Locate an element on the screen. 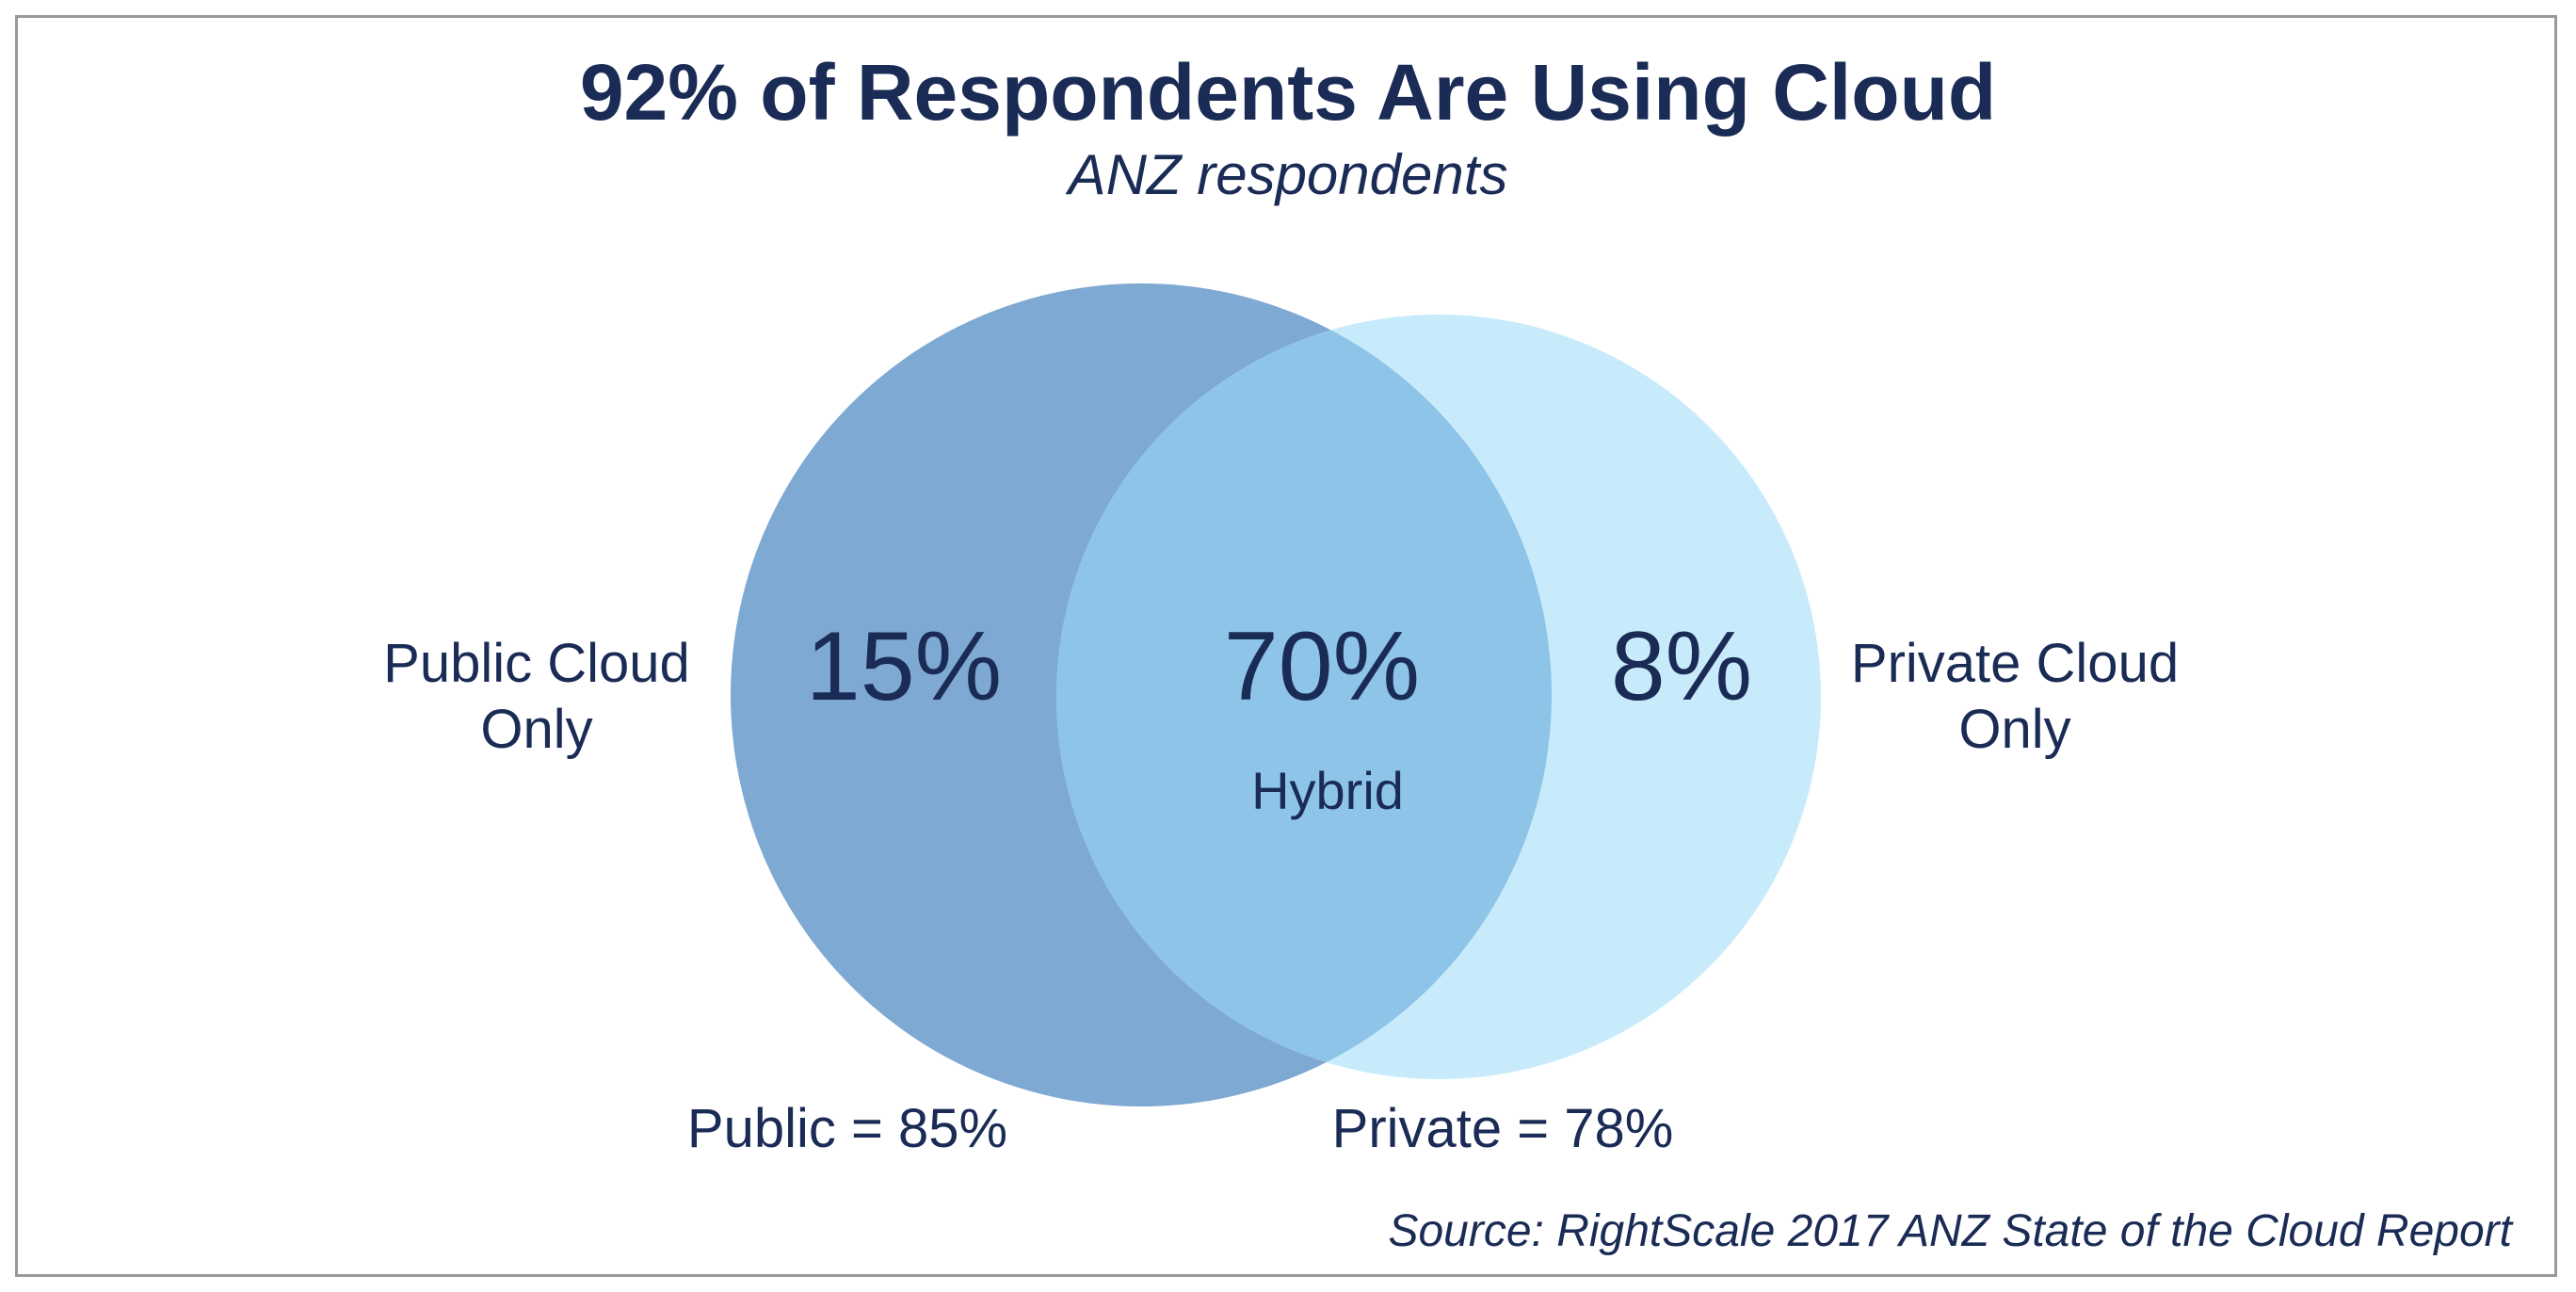 The width and height of the screenshot is (2576, 1292). private-total-label: Private = 78% is located at coordinates (1502, 1128).